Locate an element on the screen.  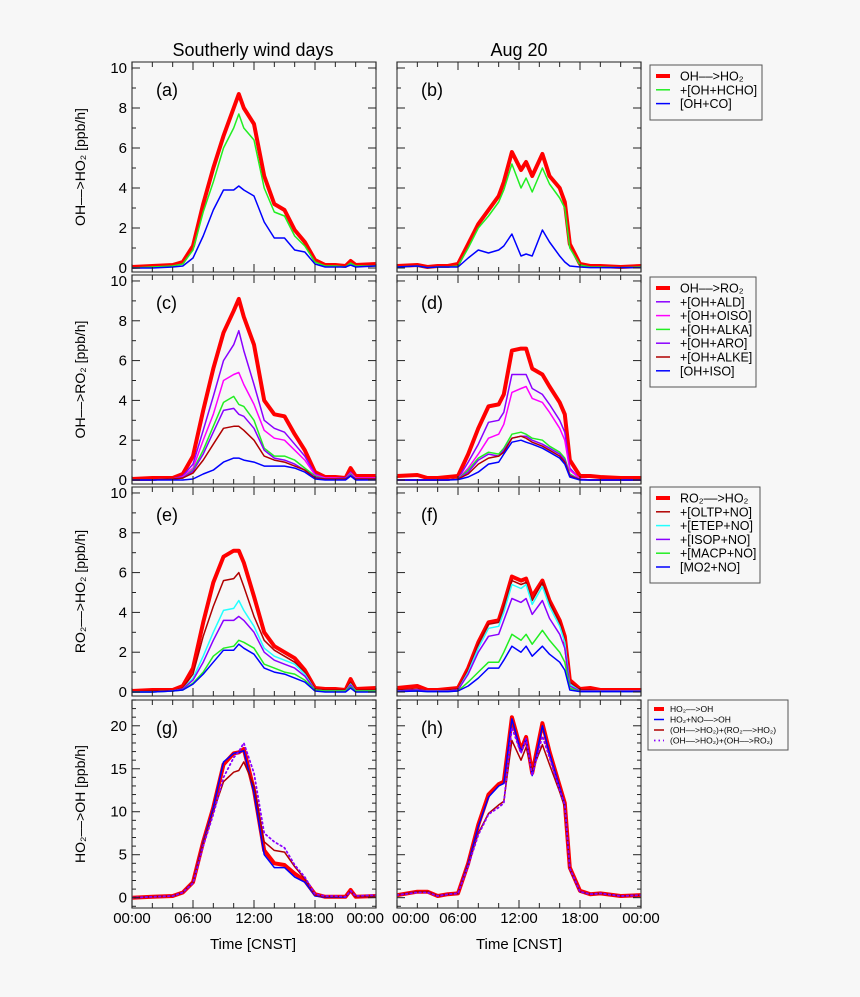
legend-item: +[ISOP+NO] is located at coordinates (703, 540).